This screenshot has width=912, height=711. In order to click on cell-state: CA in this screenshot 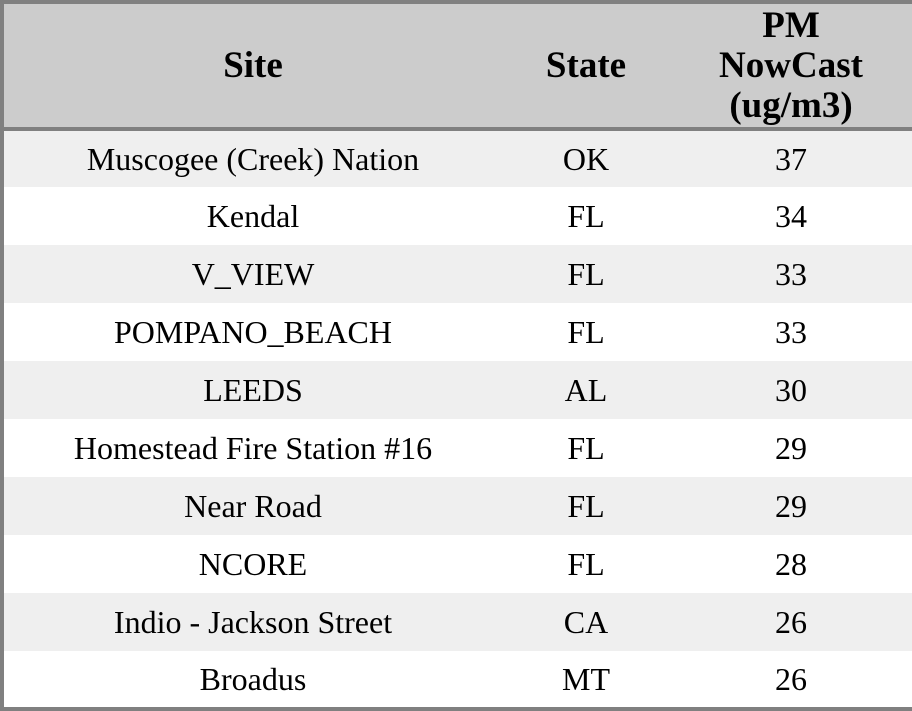, I will do `click(586, 622)`.